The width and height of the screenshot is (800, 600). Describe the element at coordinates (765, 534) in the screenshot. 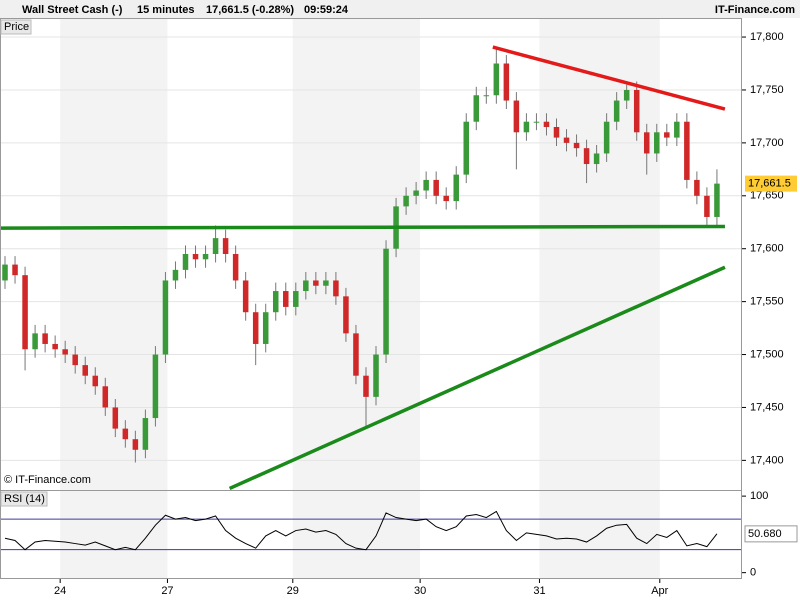

I see `last-value-label: 50.680` at that location.